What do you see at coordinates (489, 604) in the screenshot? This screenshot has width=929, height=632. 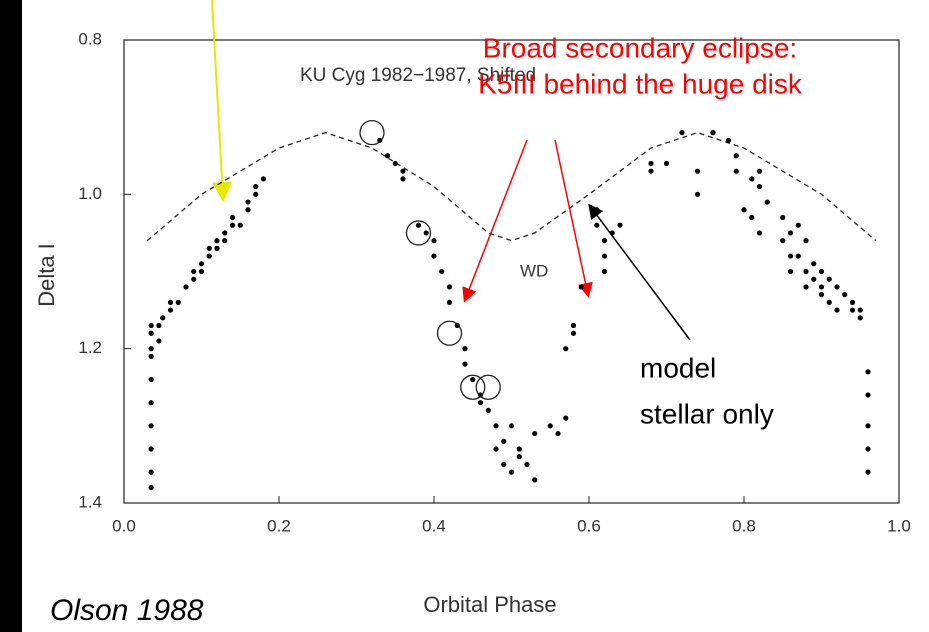 I see `x-axis-label: Orbital Phase` at bounding box center [489, 604].